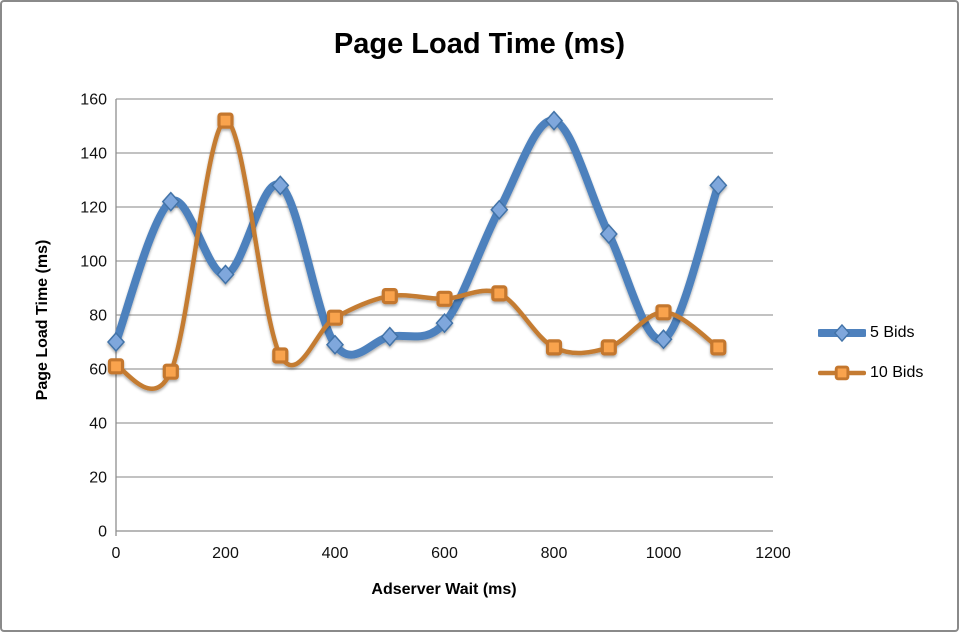  I want to click on legend-marker-10-bids, so click(842, 373).